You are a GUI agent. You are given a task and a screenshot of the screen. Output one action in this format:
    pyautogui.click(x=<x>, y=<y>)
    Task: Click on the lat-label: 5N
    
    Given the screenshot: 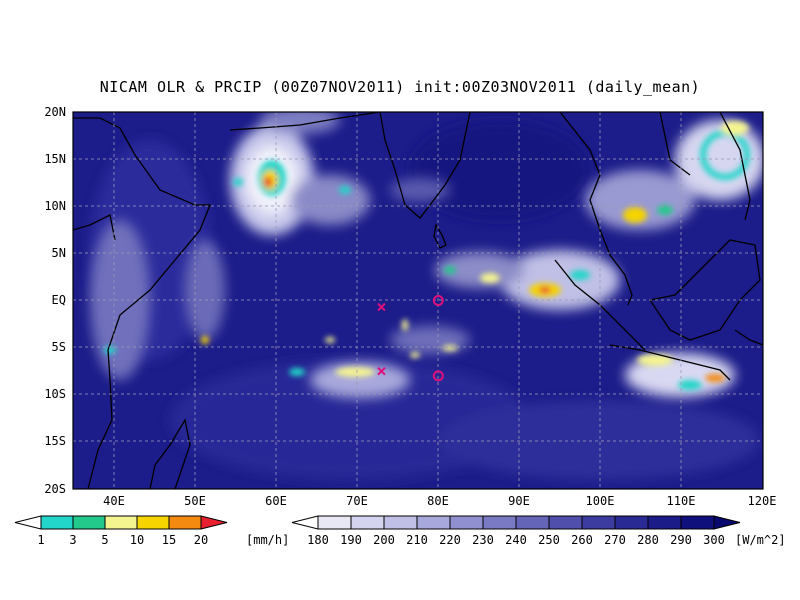 What is the action you would take?
    pyautogui.click(x=59, y=253)
    